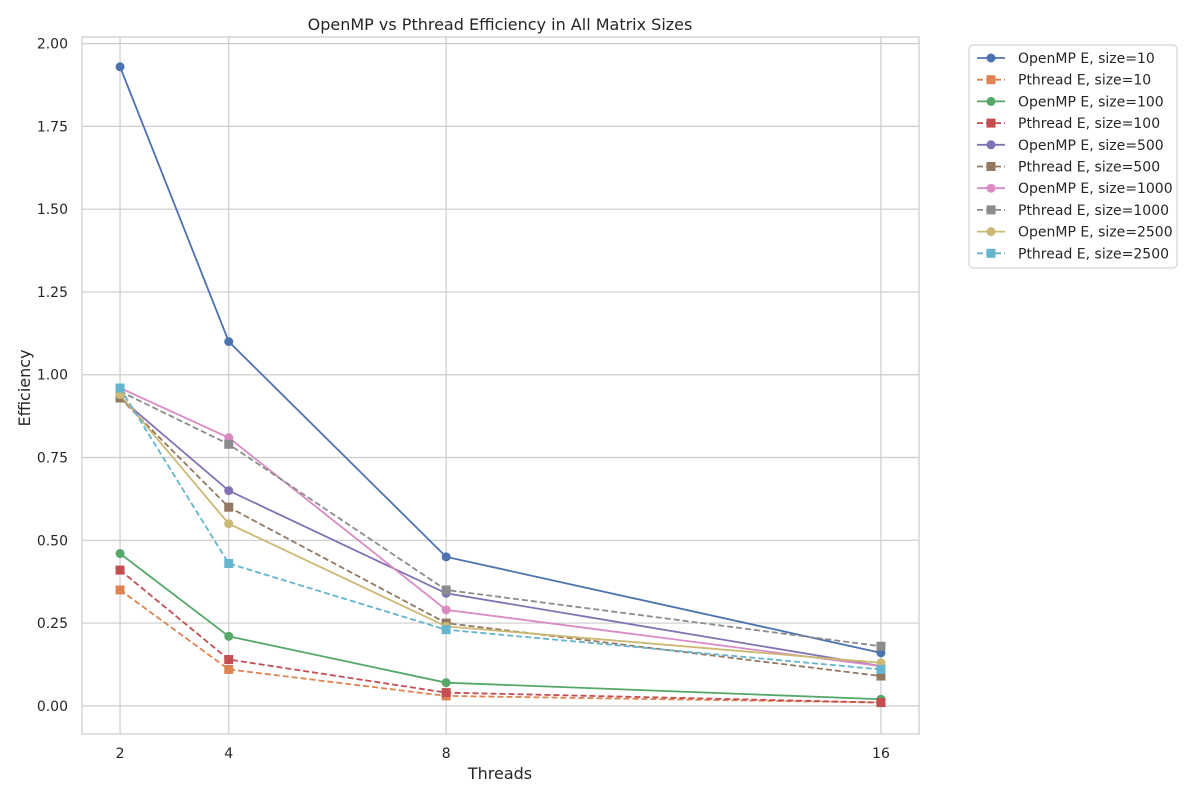 The width and height of the screenshot is (1200, 800). What do you see at coordinates (52, 210) in the screenshot?
I see `y-tick-label: 1.50` at bounding box center [52, 210].